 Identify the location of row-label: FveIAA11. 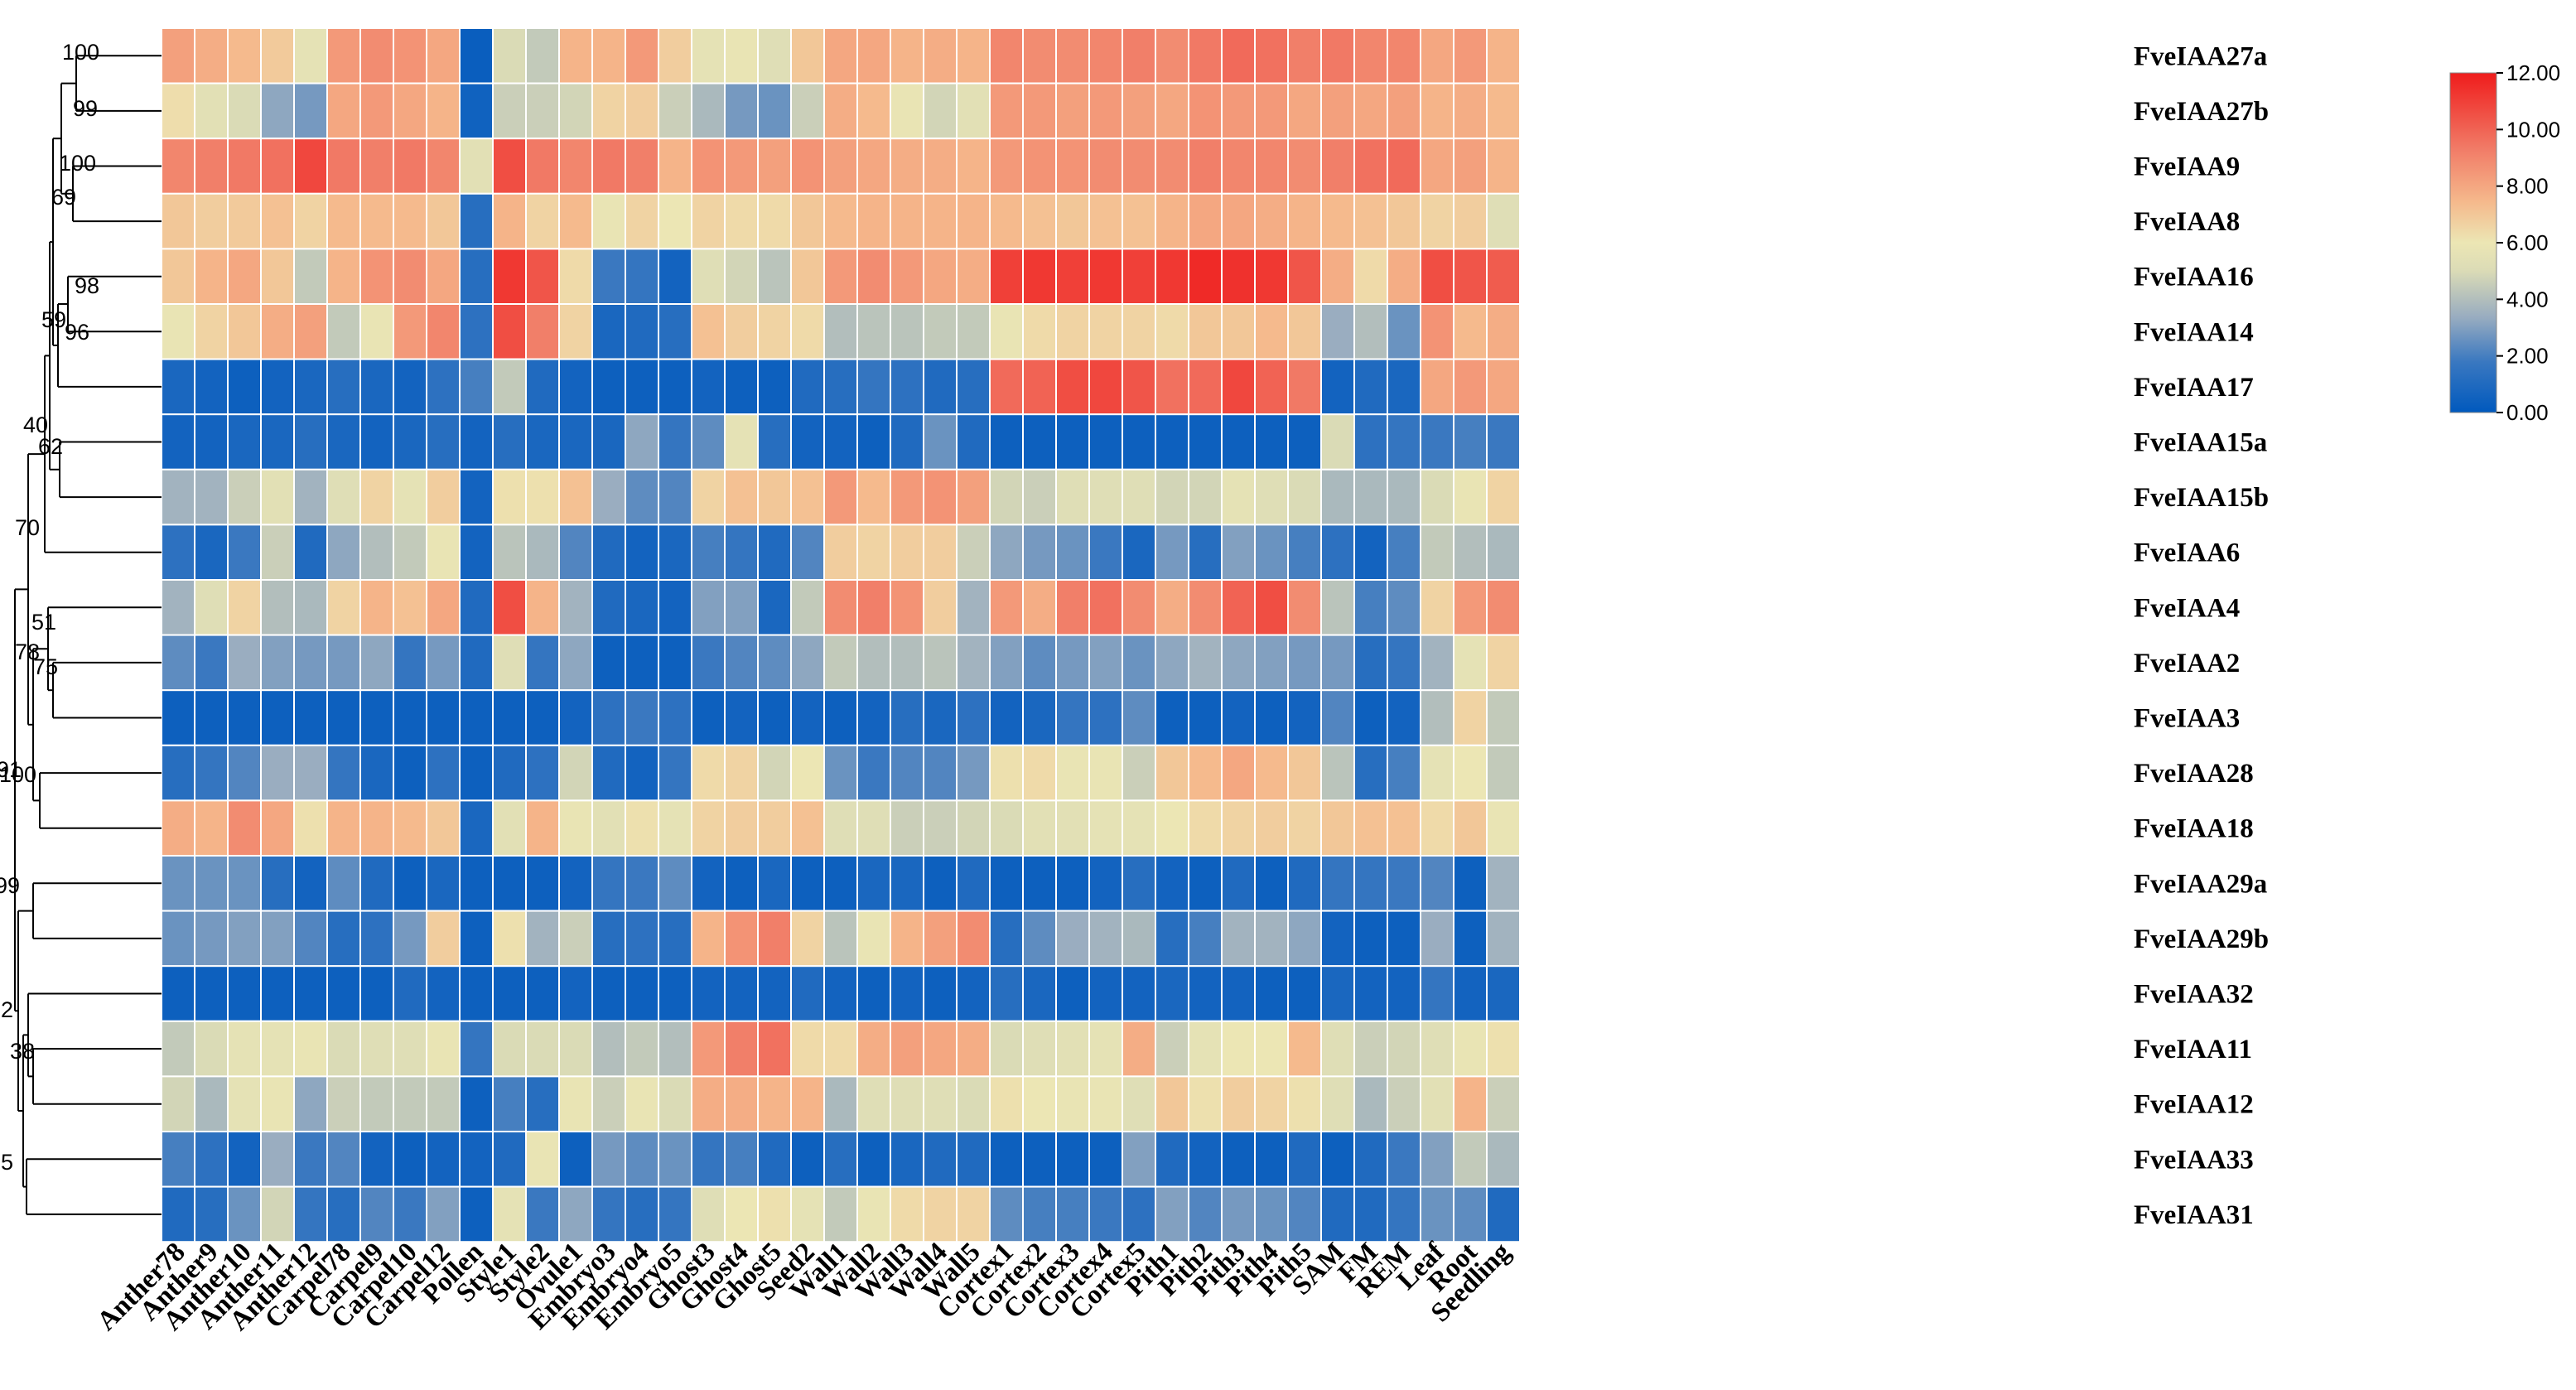
(2193, 1049).